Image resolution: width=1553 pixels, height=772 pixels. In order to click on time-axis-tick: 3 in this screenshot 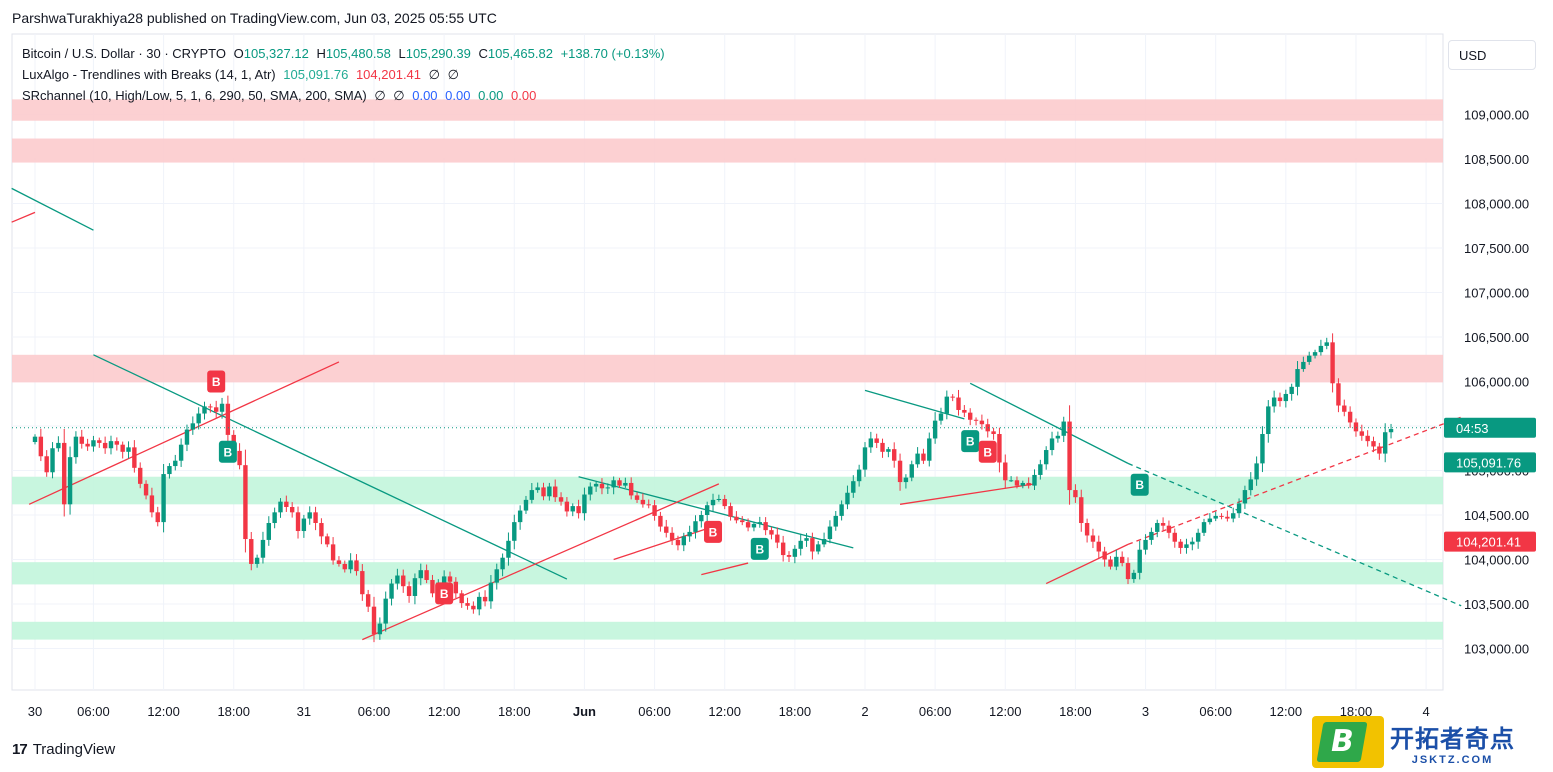, I will do `click(1145, 711)`.